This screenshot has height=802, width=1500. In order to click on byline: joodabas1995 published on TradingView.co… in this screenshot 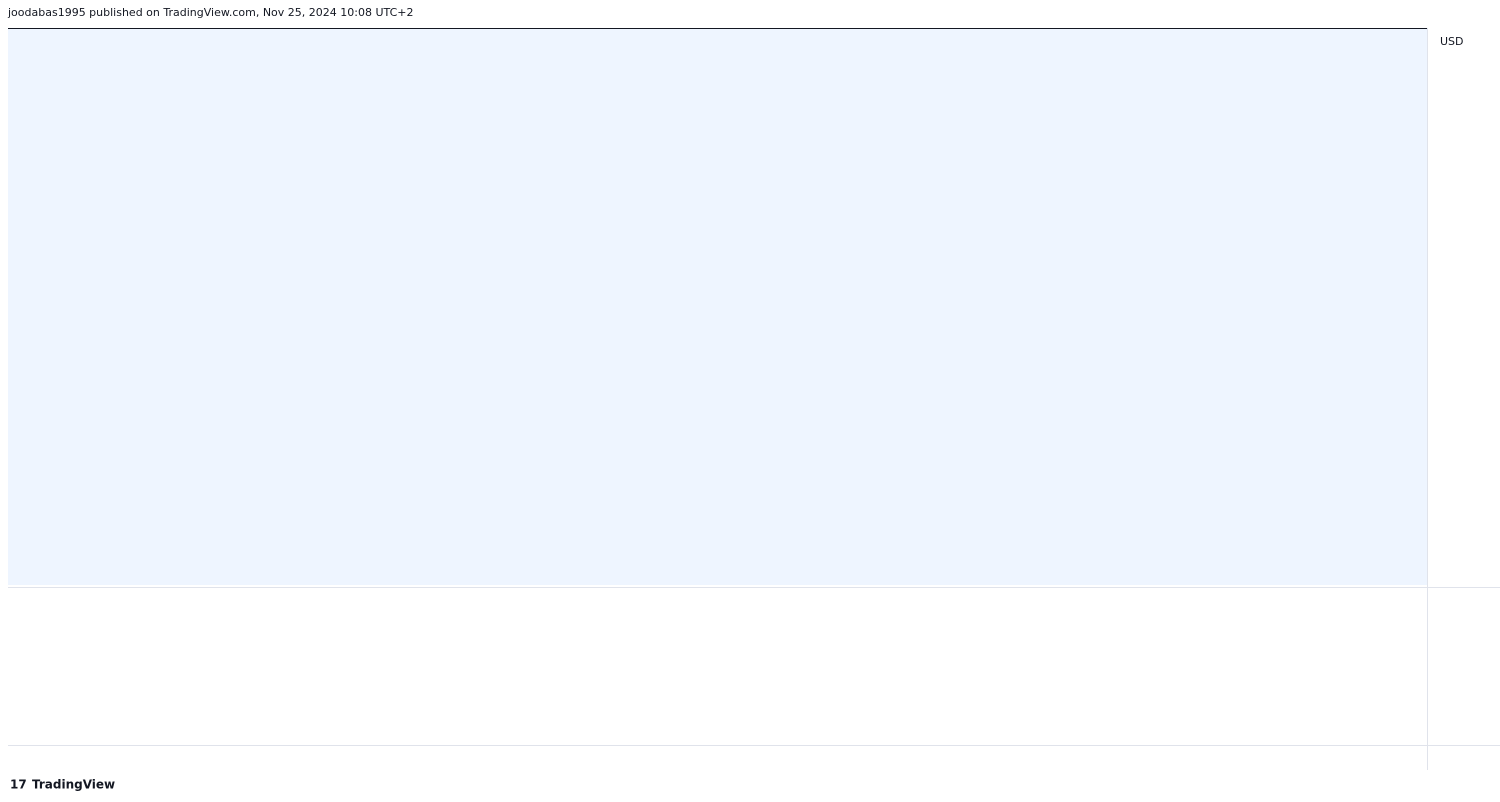, I will do `click(210, 12)`.